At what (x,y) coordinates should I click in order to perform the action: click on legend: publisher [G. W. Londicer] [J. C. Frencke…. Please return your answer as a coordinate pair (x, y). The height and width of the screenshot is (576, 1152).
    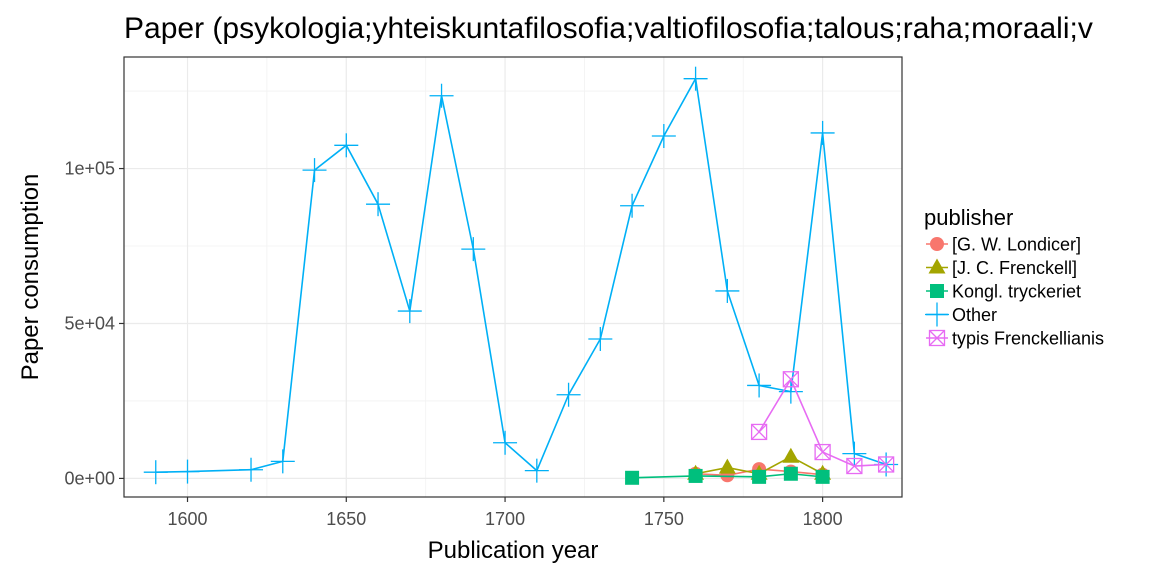
    Looking at the image, I should click on (1014, 277).